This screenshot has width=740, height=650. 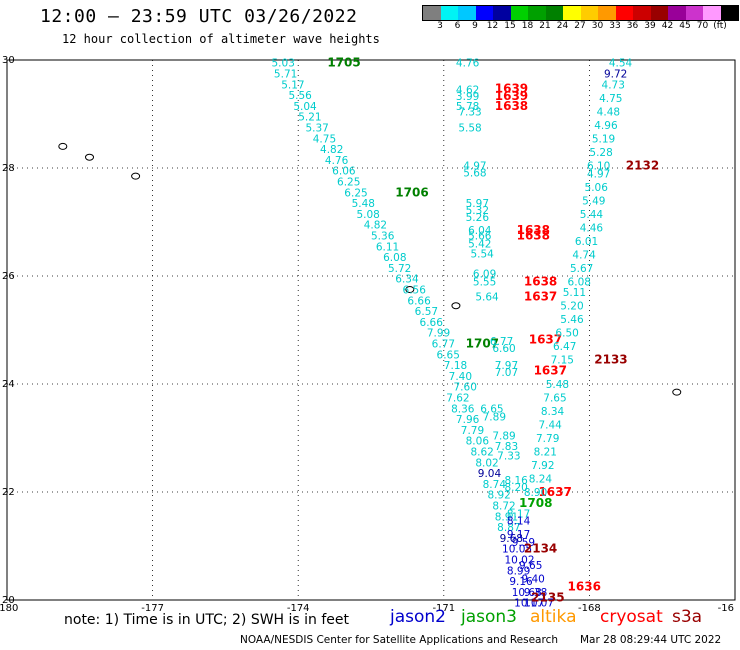 I want to click on wave-height-label: 7.60, so click(x=465, y=388).